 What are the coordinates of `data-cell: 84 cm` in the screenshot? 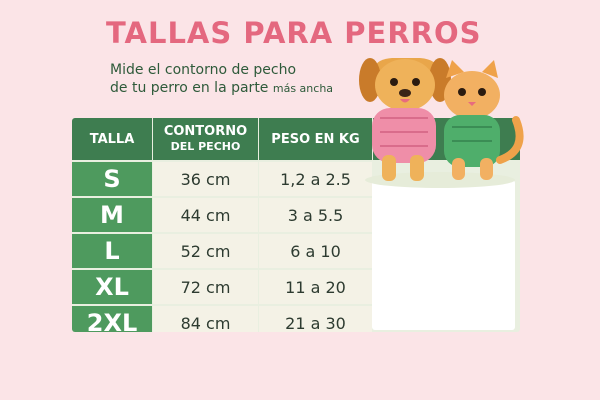 It's located at (205, 319).